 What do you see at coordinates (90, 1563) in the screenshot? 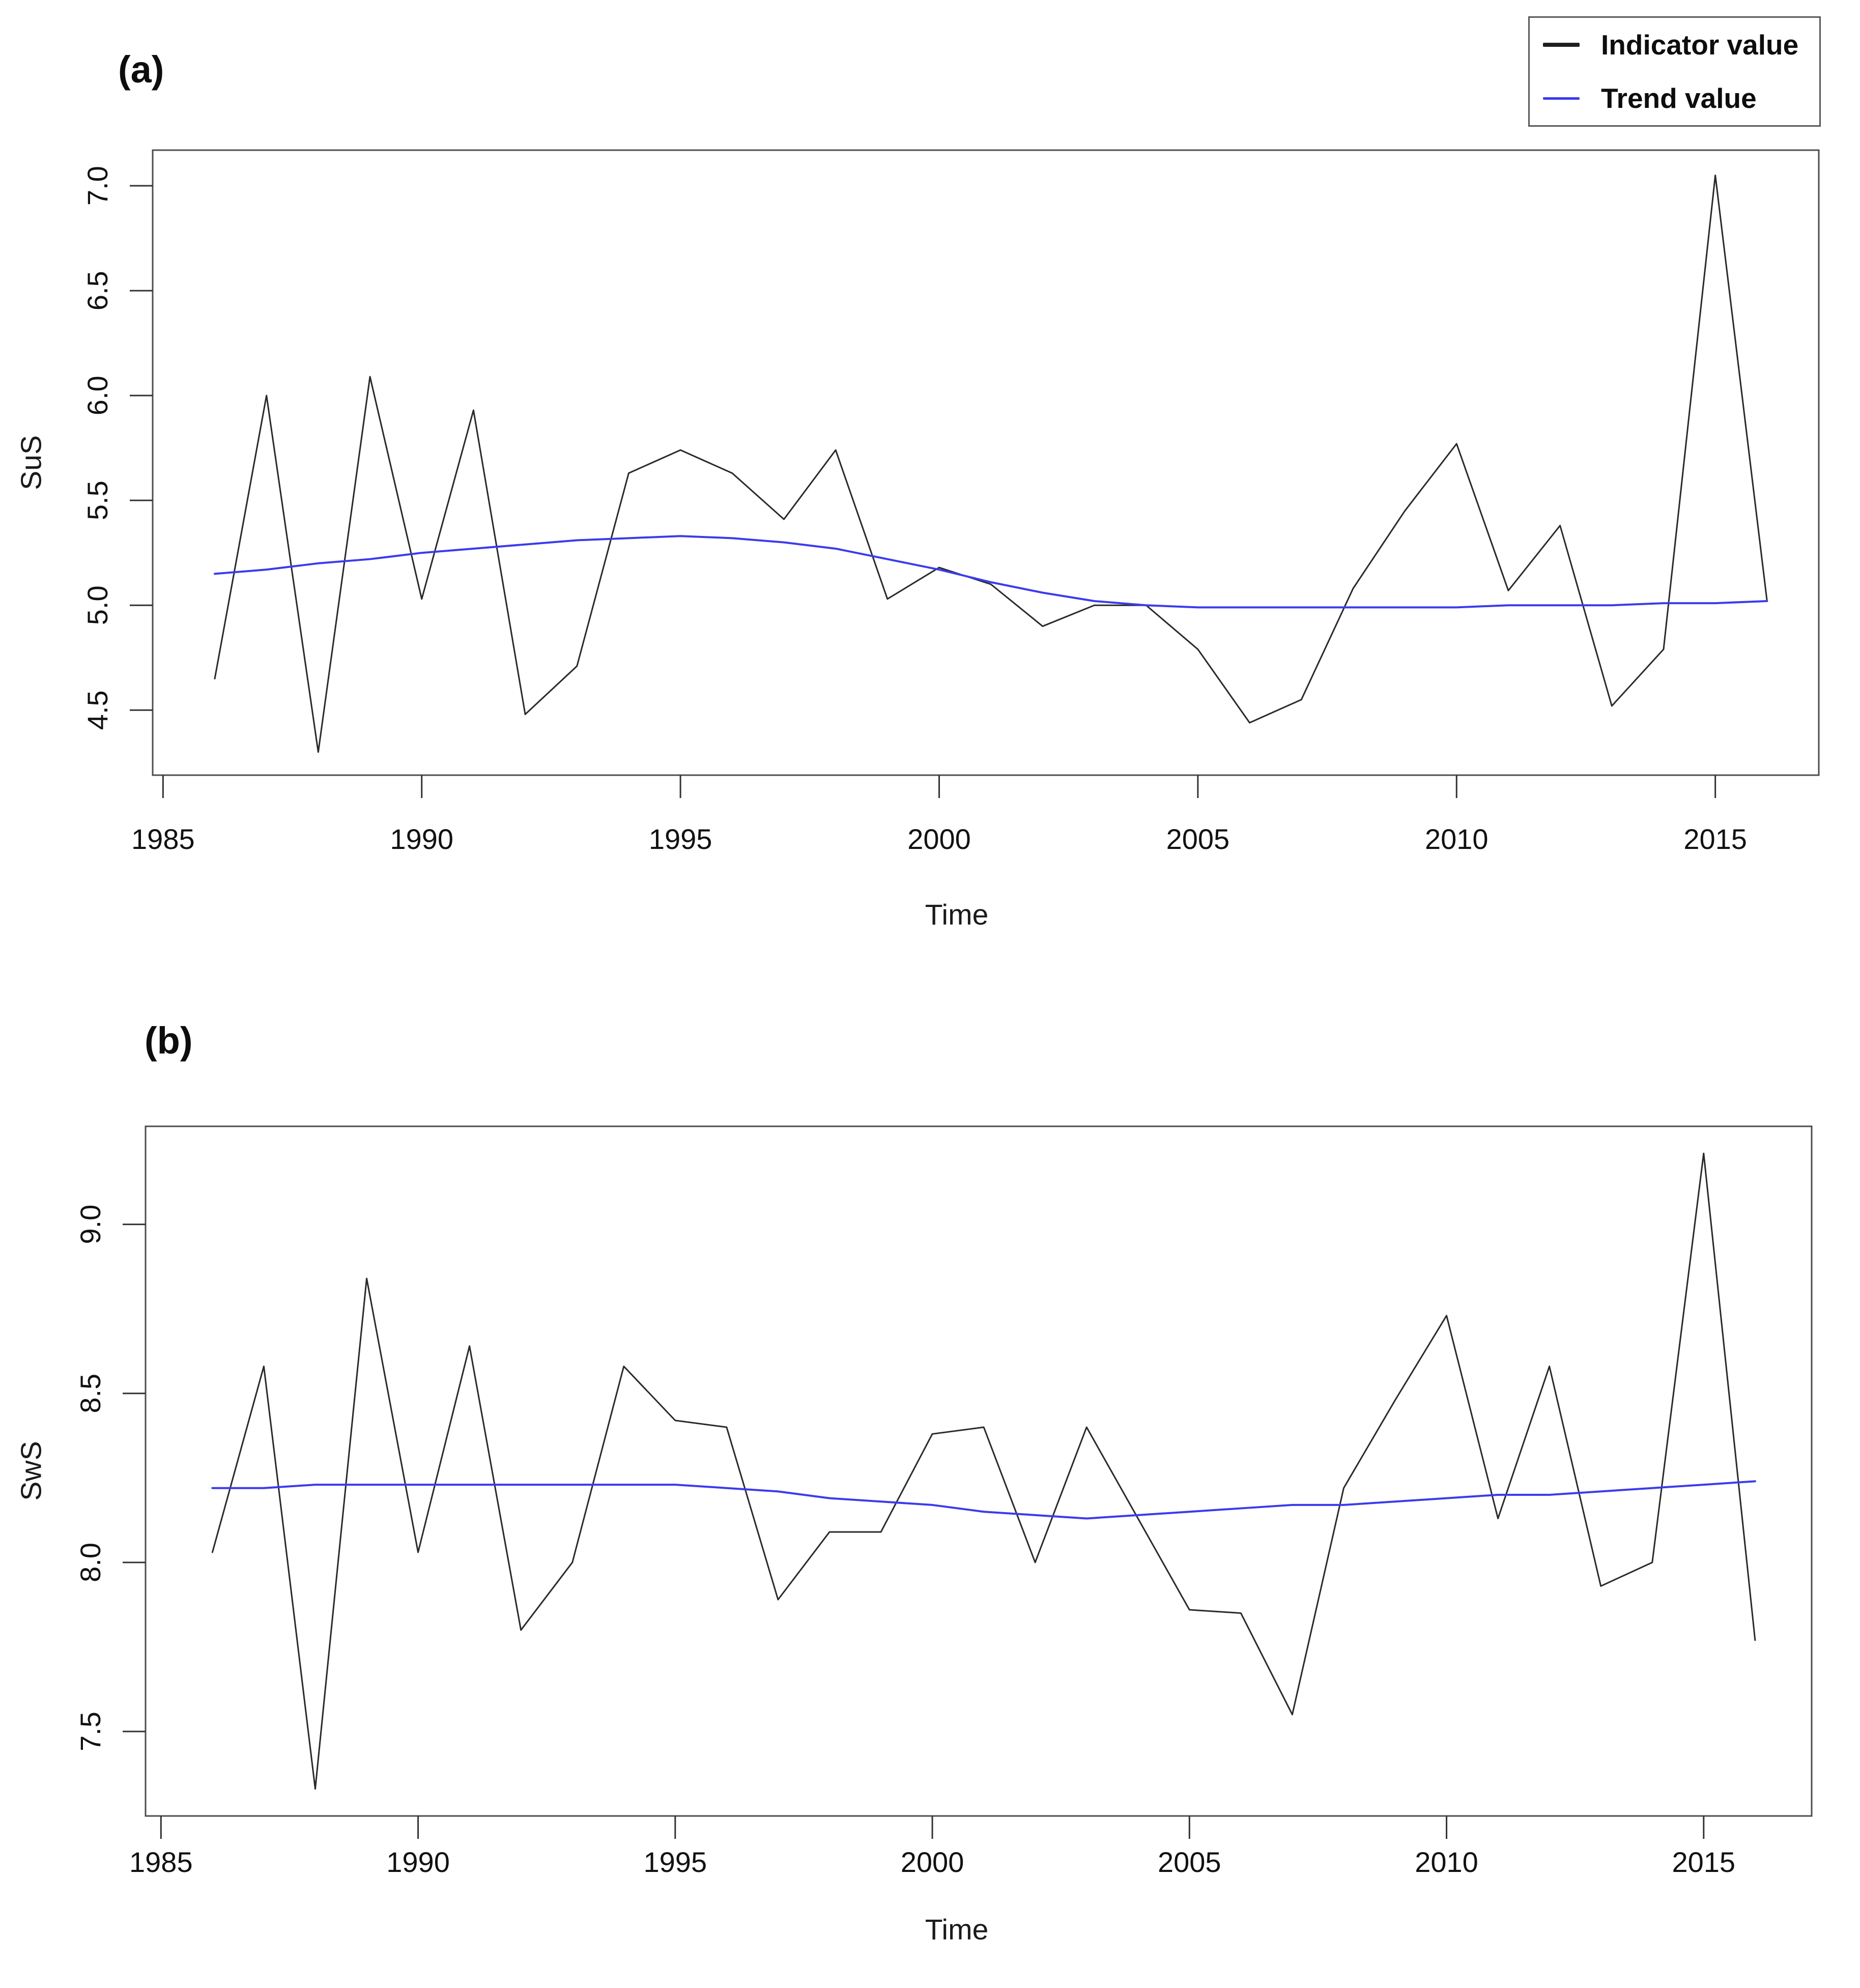
I see `y-tick-label-b: 8.0` at bounding box center [90, 1563].